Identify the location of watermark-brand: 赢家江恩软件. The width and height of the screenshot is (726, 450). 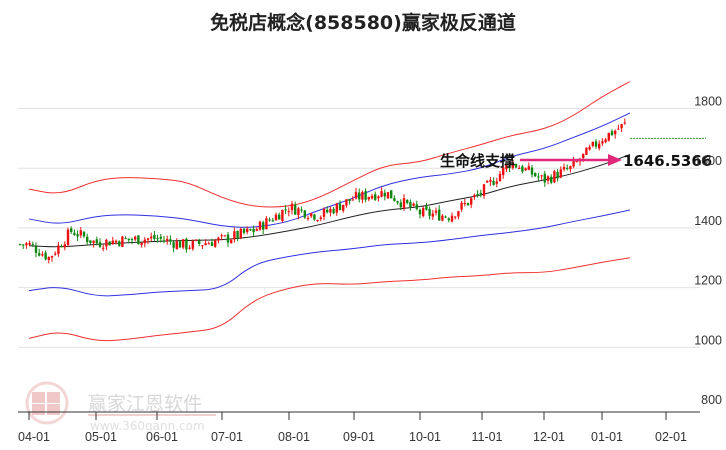
(145, 404).